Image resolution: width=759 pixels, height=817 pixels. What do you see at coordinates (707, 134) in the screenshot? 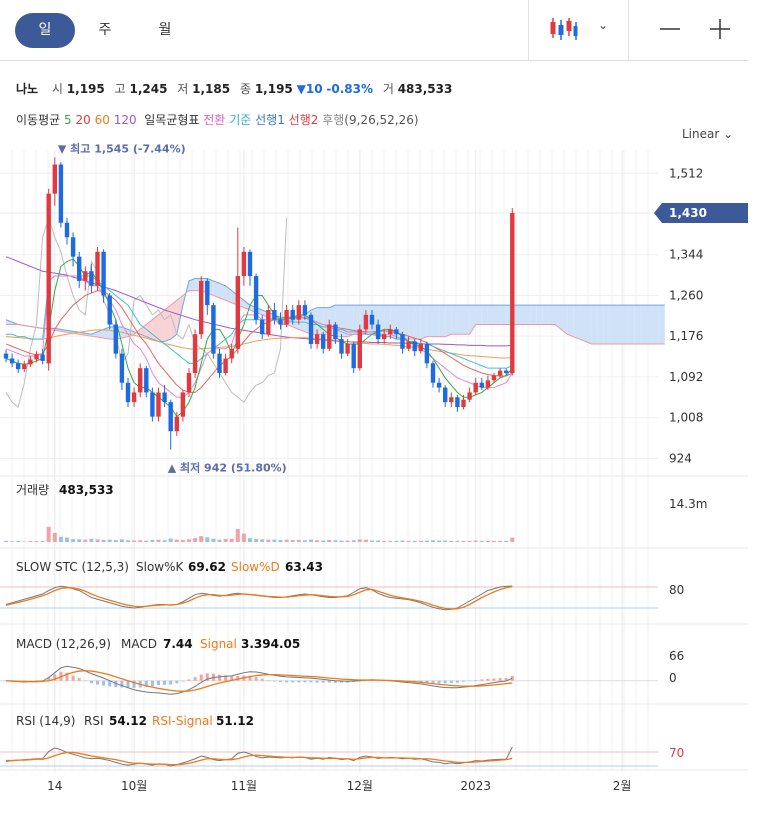
I see `scale-dropdown: Linear ⌄` at bounding box center [707, 134].